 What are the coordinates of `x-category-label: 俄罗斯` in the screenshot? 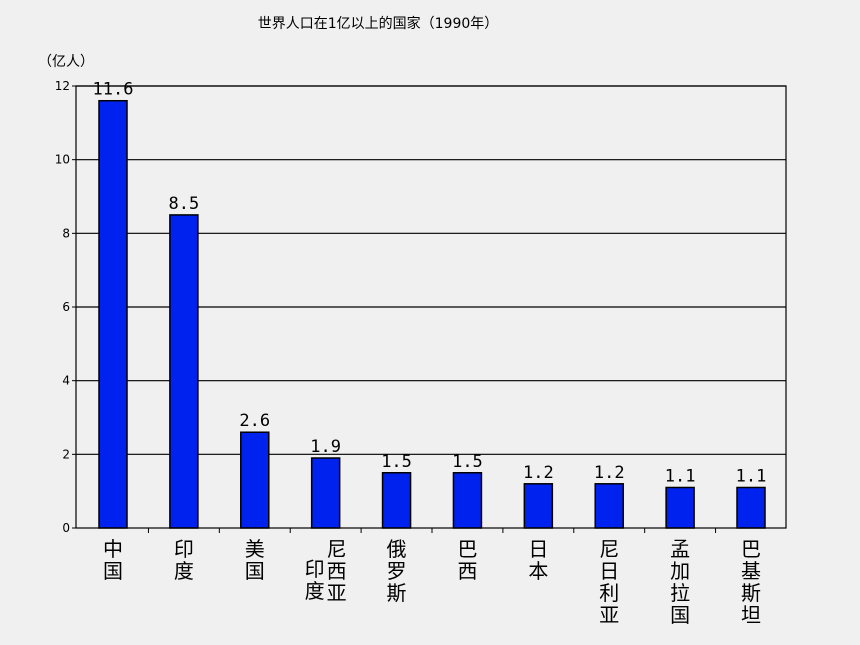 It's located at (397, 571).